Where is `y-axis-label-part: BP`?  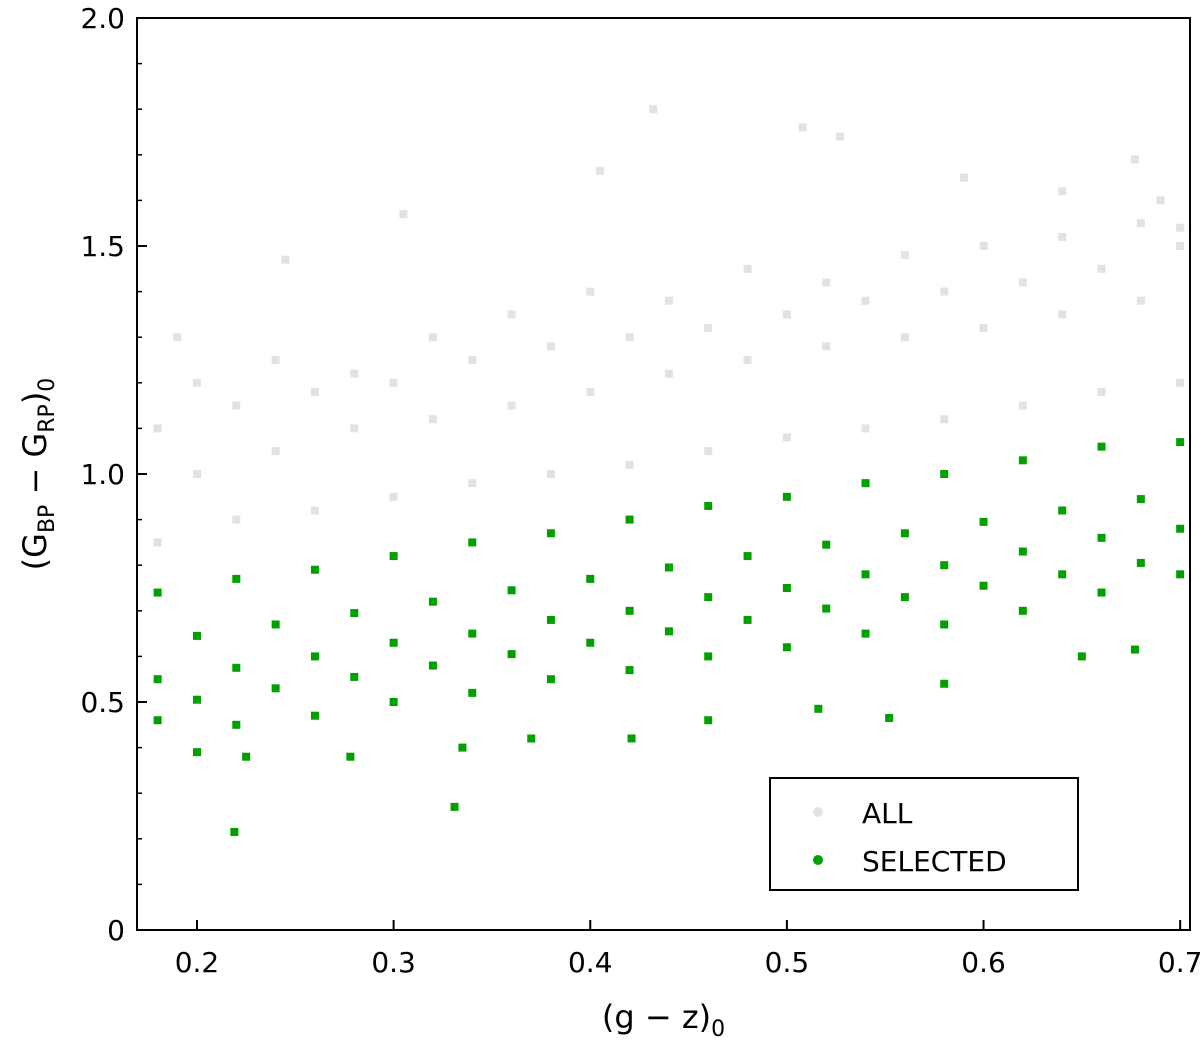 y-axis-label-part: BP is located at coordinates (47, 519).